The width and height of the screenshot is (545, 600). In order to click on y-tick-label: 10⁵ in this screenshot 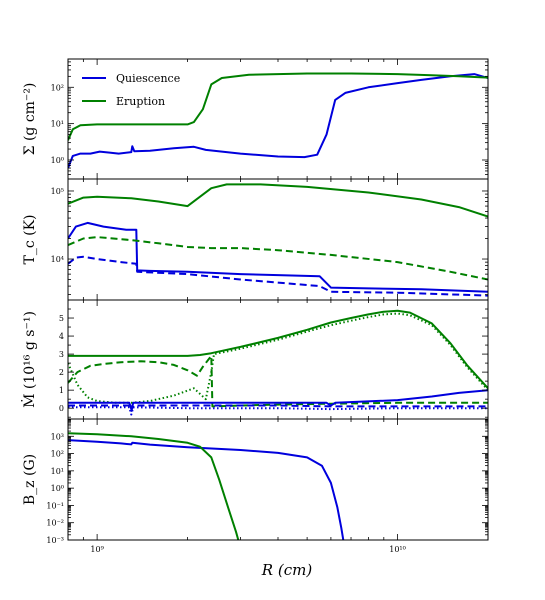, I will do `click(57, 191)`.